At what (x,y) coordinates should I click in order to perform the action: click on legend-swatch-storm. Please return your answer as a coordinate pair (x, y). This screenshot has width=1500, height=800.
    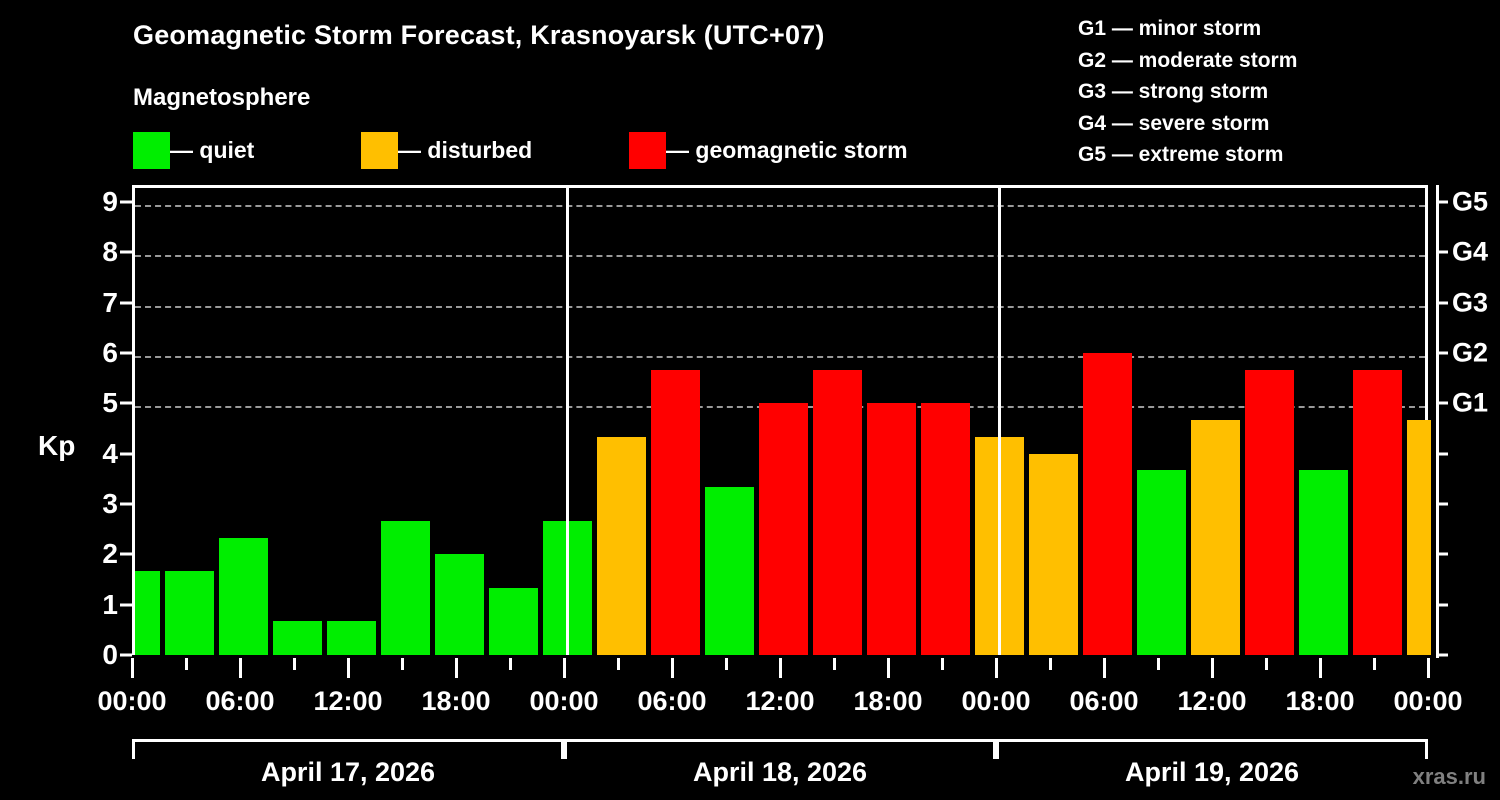
    Looking at the image, I should click on (647, 150).